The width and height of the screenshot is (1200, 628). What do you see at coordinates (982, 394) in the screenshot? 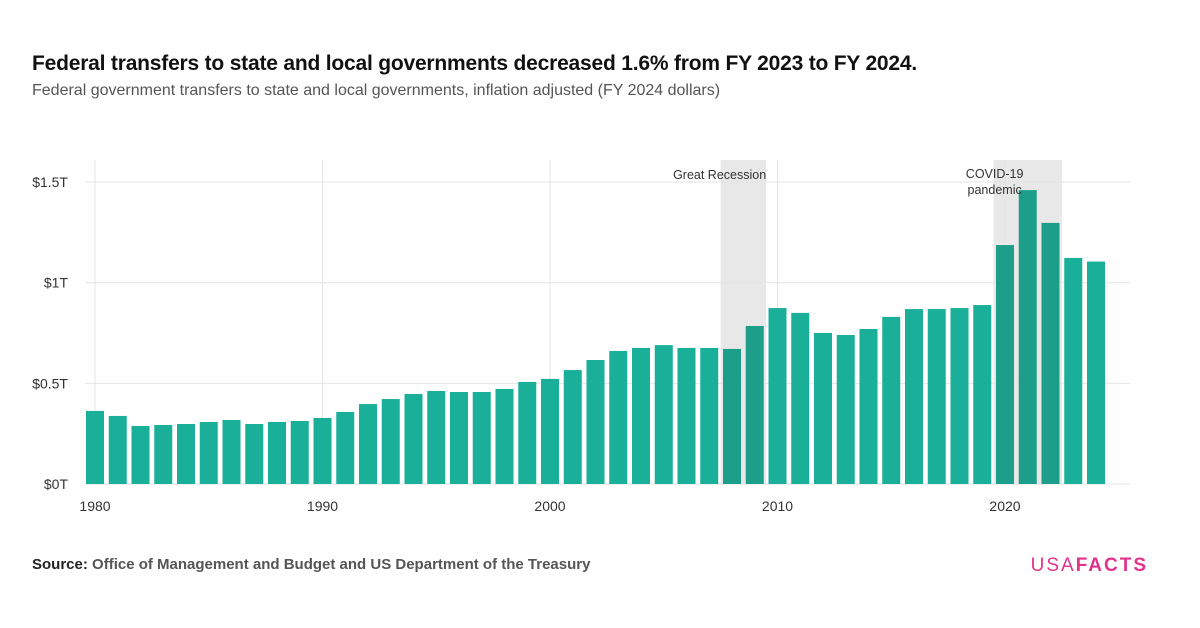
I see `bar-2019` at bounding box center [982, 394].